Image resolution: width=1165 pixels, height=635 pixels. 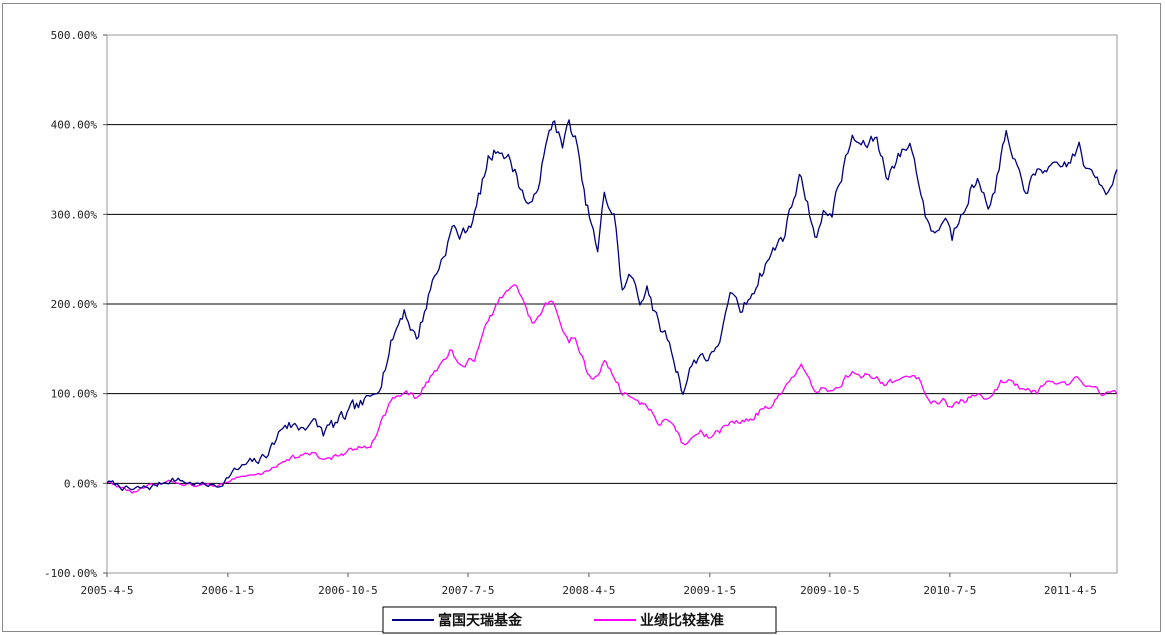 I want to click on x-tick-label: 2007-7-5, so click(x=468, y=590).